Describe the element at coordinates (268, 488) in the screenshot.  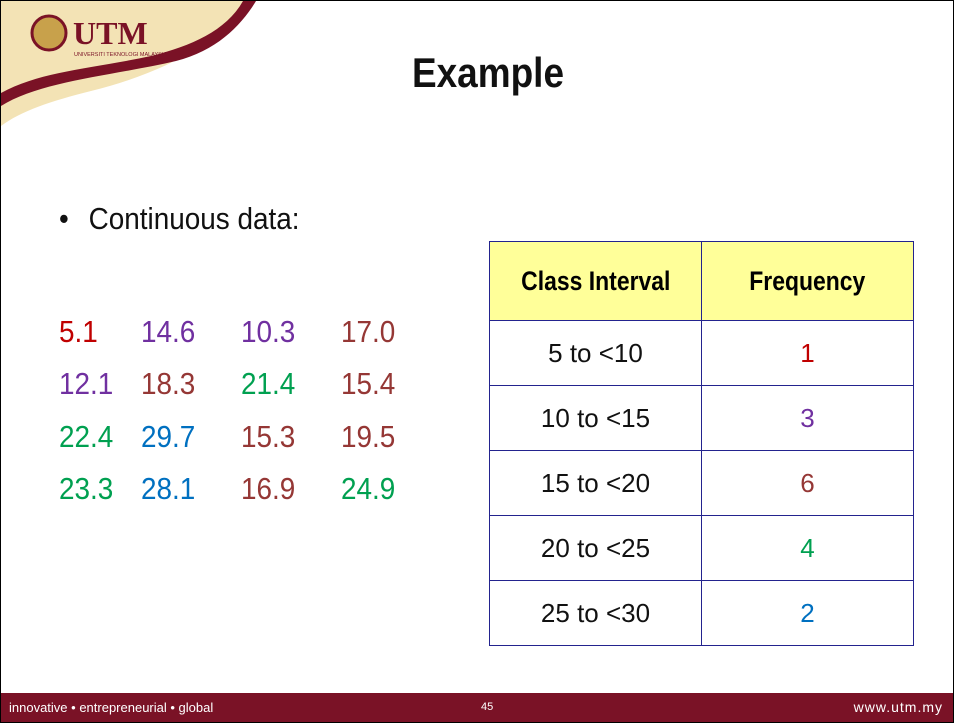
I see `data-value: 16.9` at that location.